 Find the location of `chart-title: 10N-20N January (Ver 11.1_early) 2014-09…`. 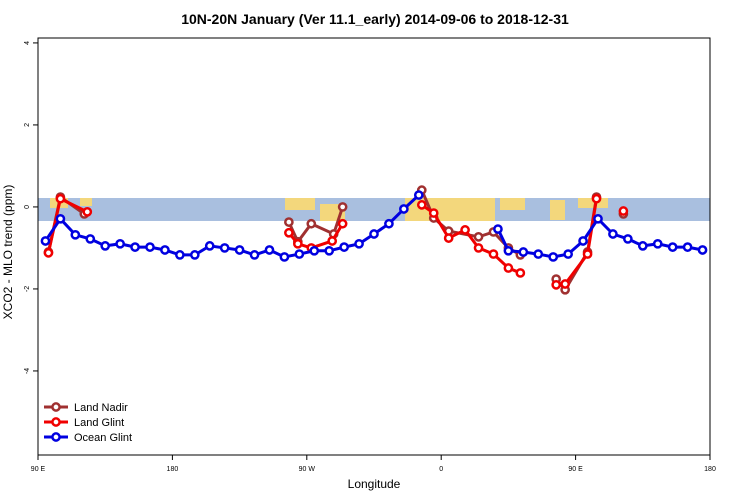

chart-title: 10N-20N January (Ver 11.1_early) 2014-09… is located at coordinates (375, 19).